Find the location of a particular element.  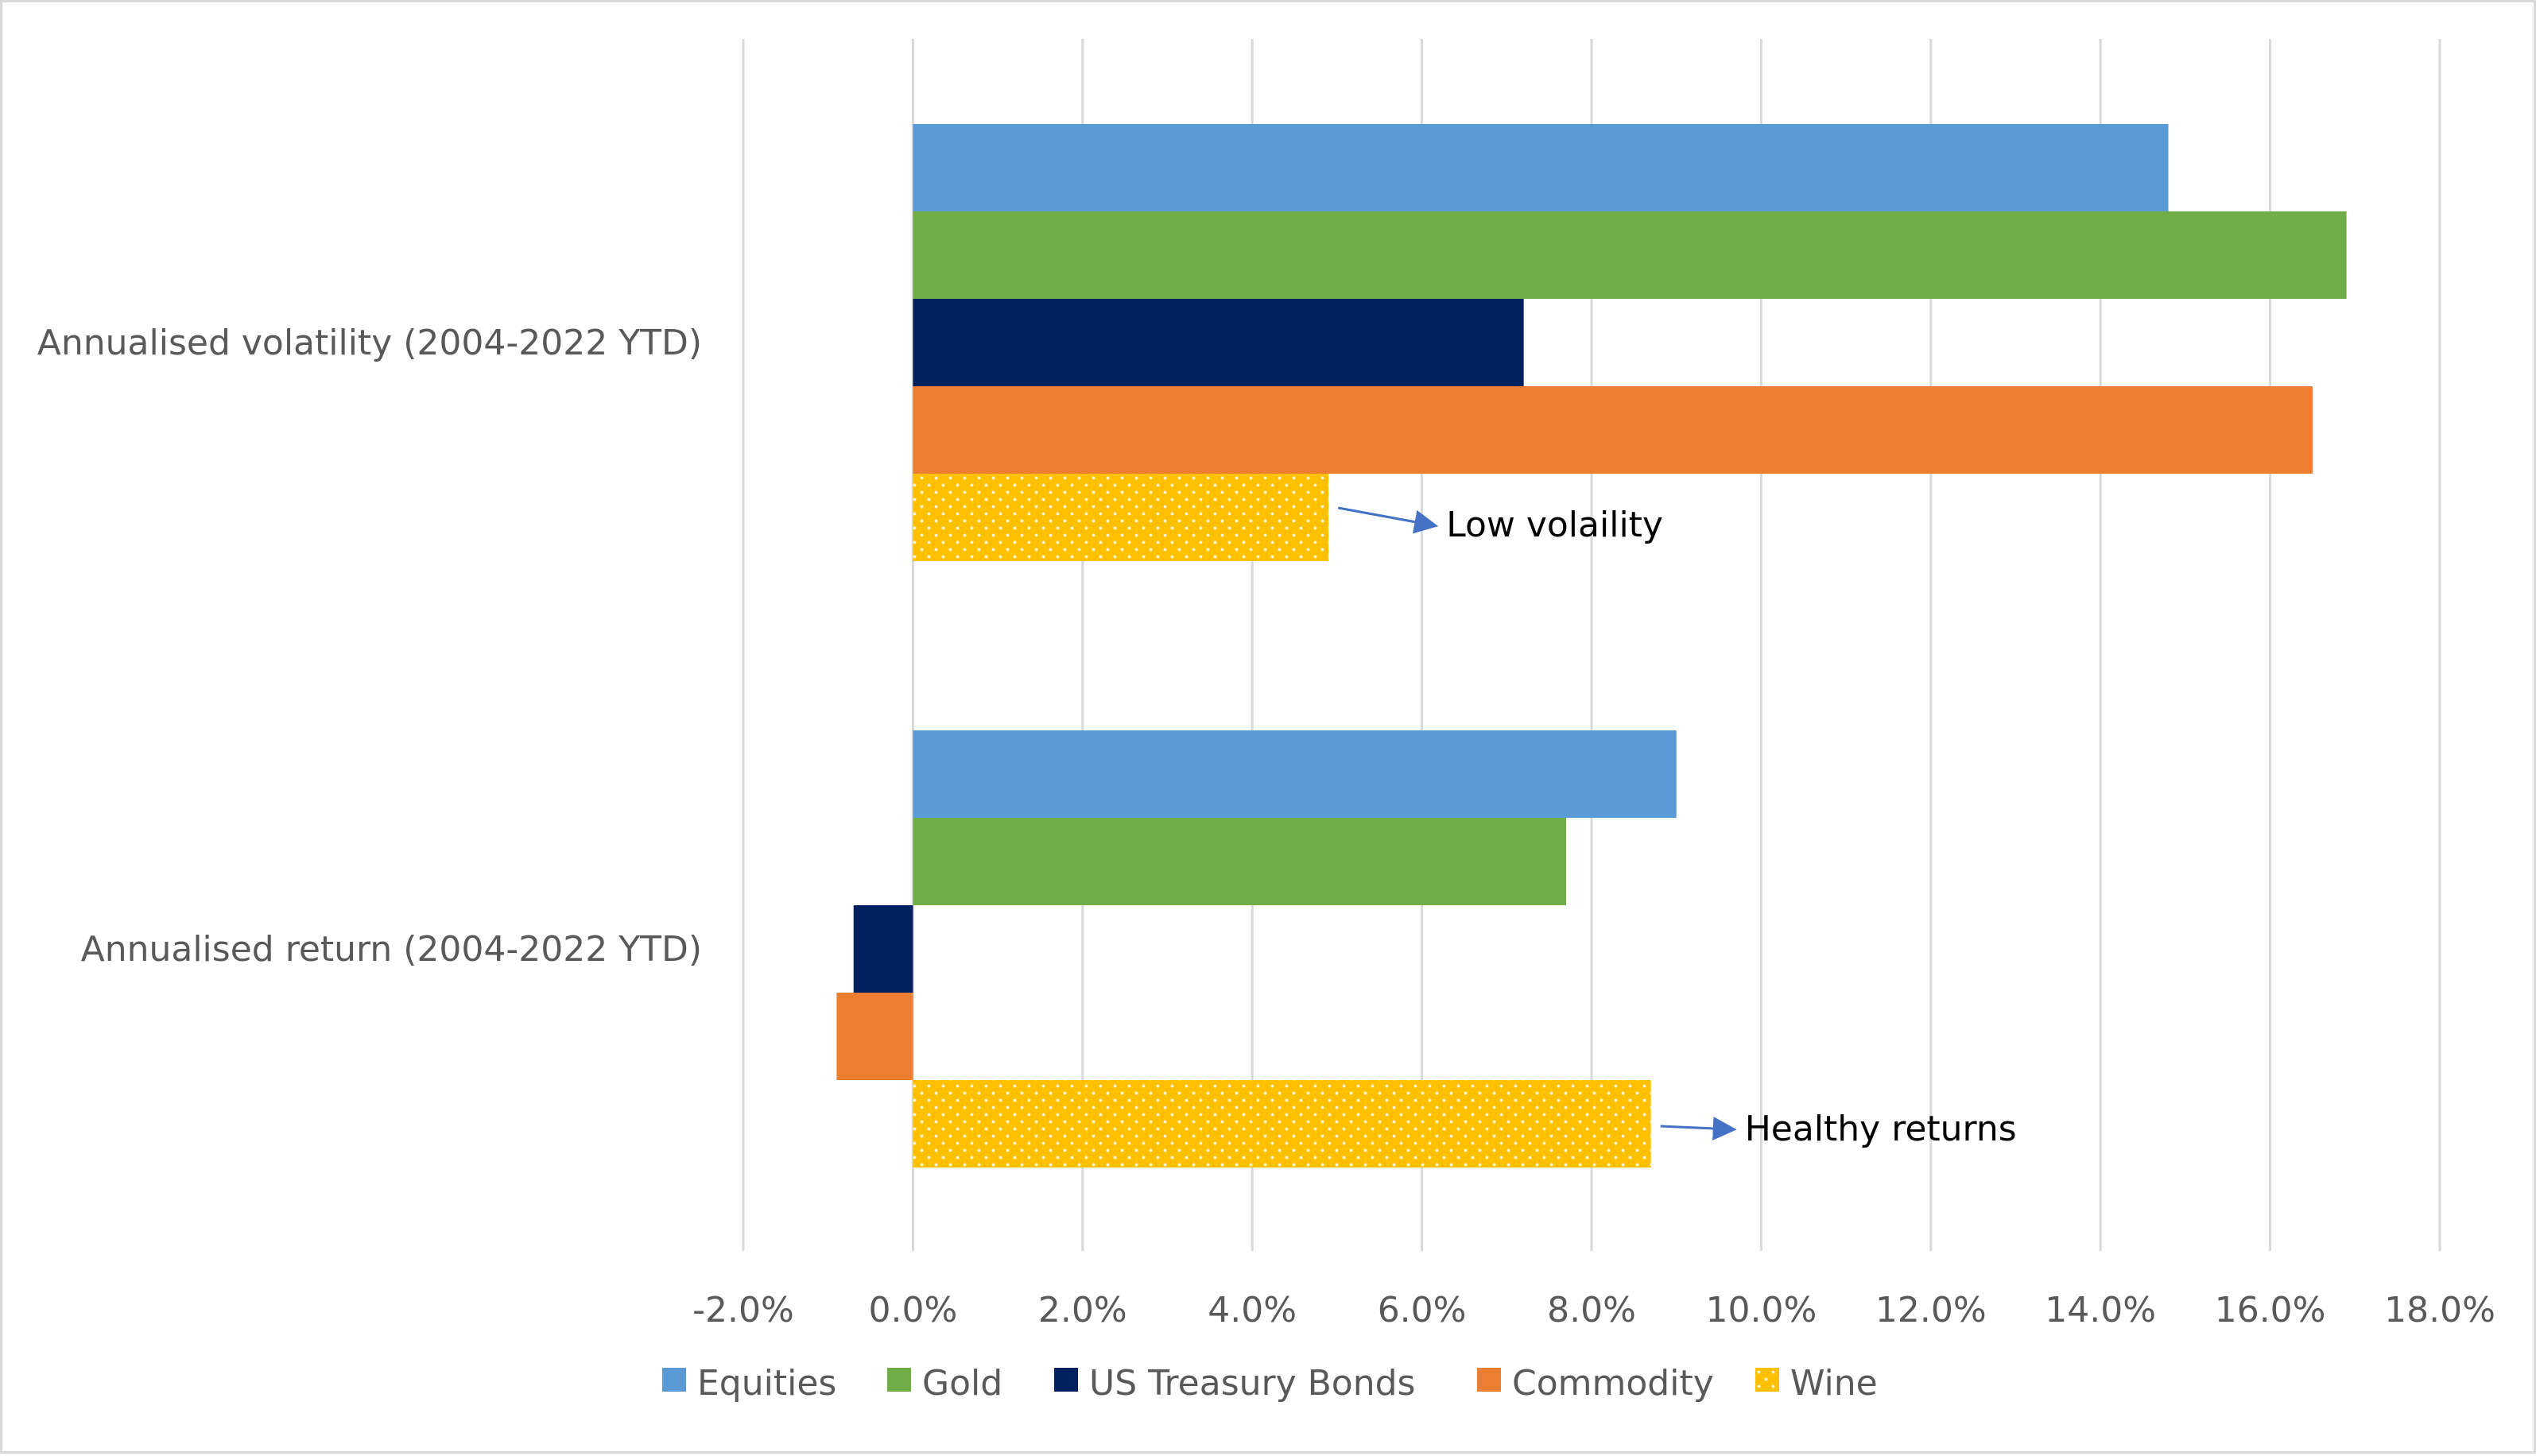

annotation-label: Healthy returns is located at coordinates (1881, 1129).